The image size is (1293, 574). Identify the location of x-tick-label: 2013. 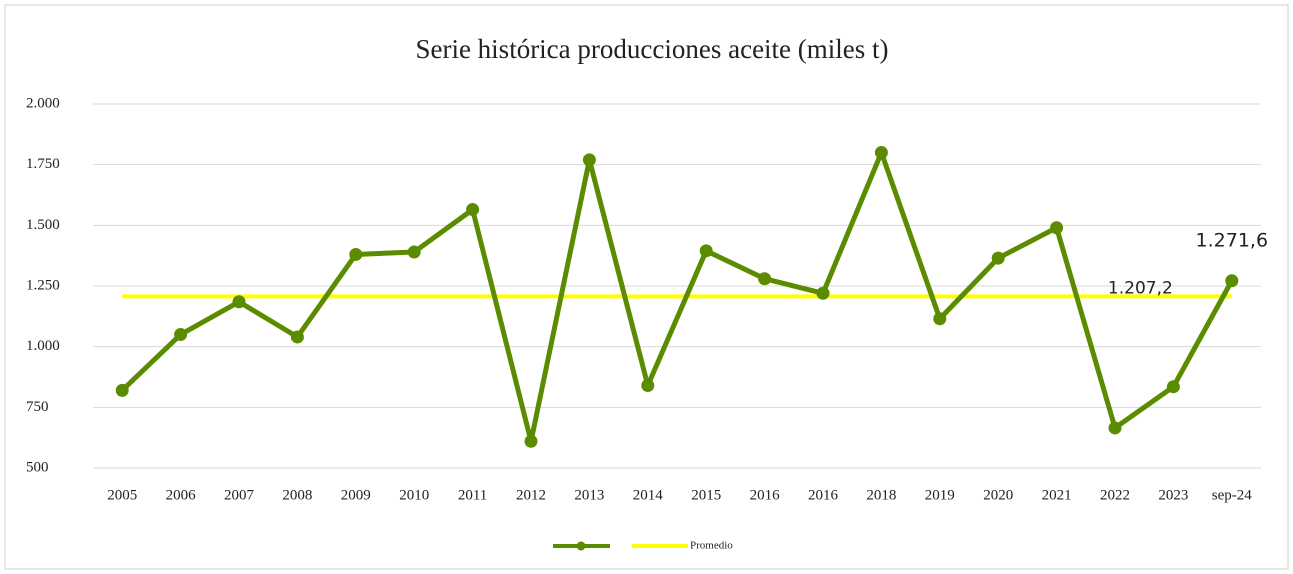
(589, 495).